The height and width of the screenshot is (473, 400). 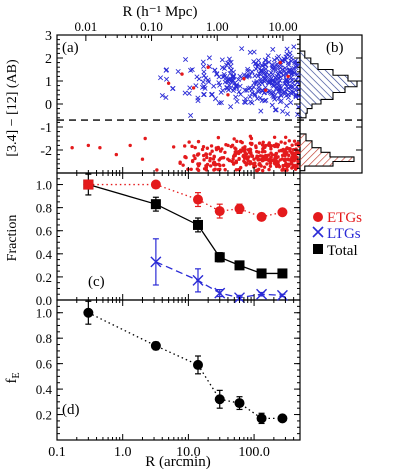 What do you see at coordinates (177, 462) in the screenshot?
I see `bottom-x-axis-label: R (arcmin)` at bounding box center [177, 462].